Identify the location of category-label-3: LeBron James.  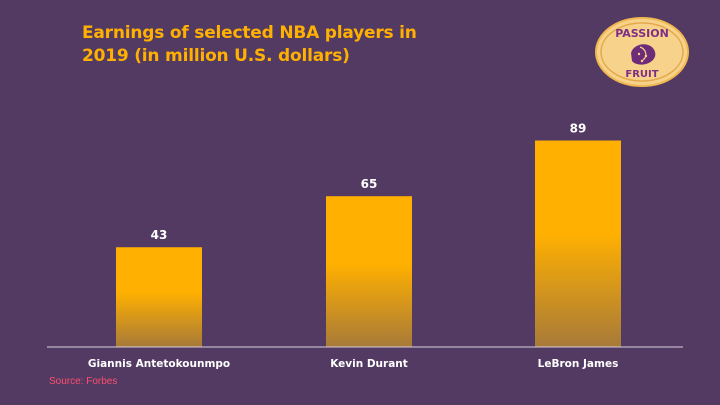
(578, 364).